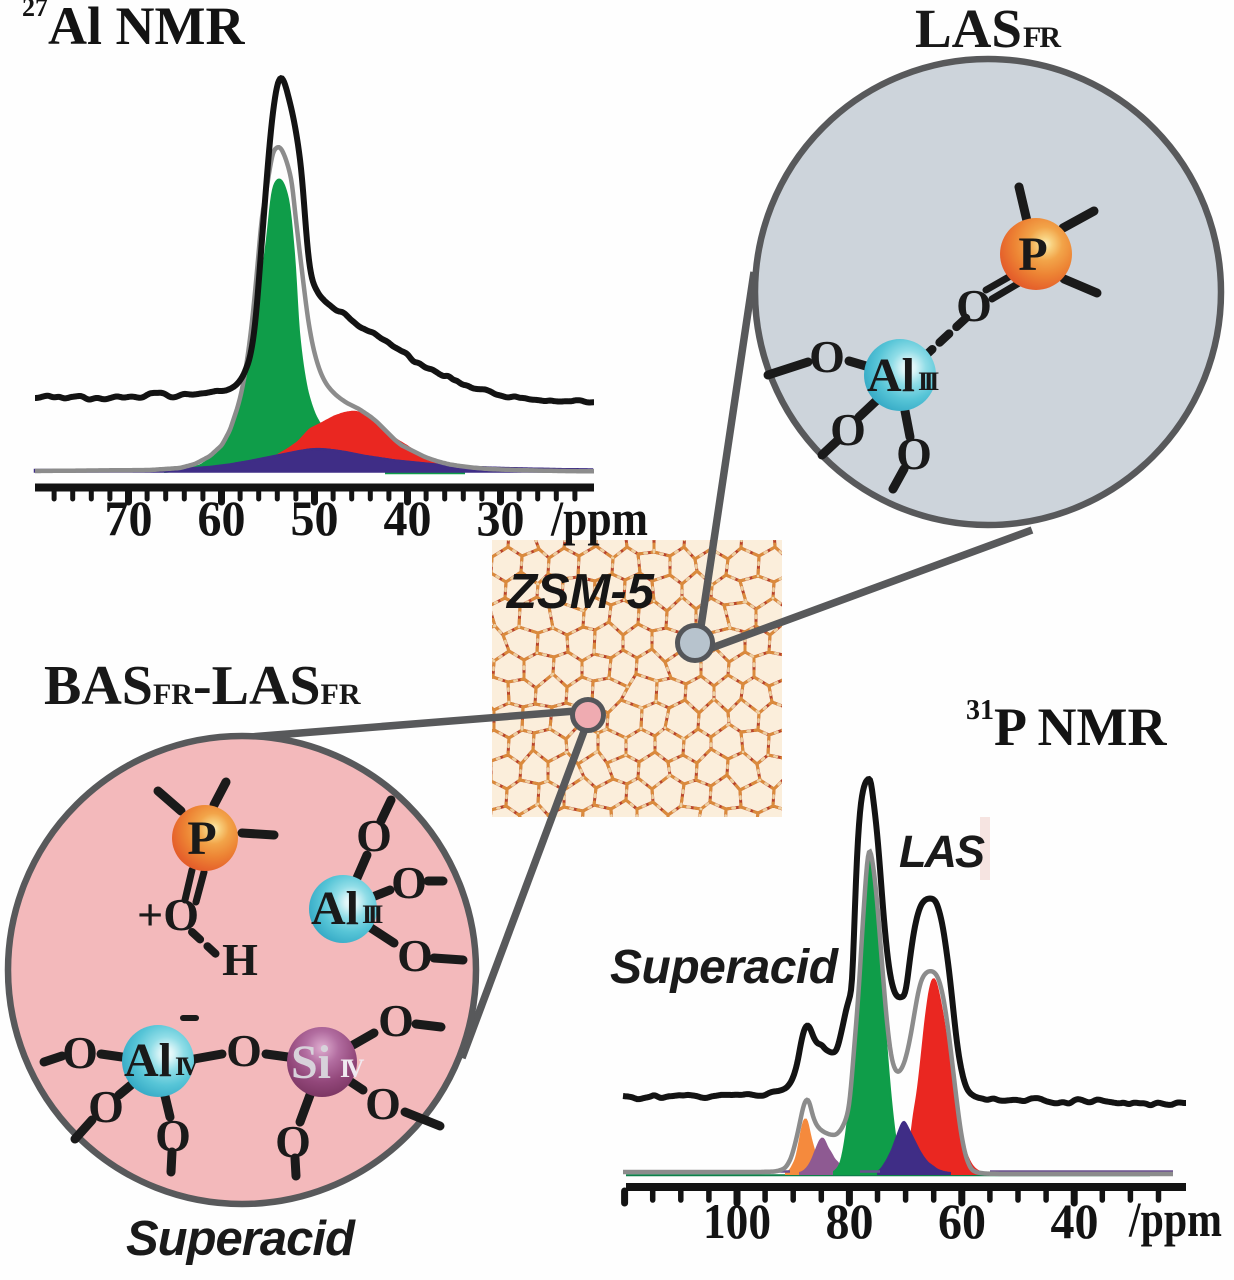  Describe the element at coordinates (850, 1221) in the screenshot. I see `svg-text: 80` at that location.